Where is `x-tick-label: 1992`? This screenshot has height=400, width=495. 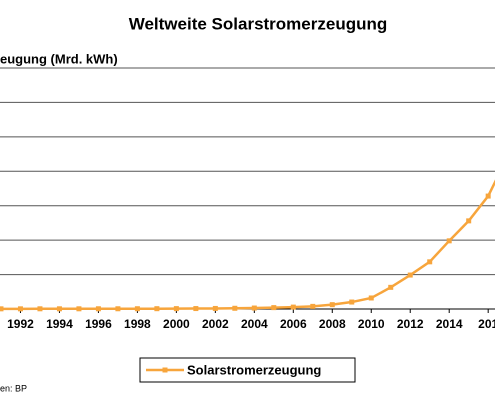
x-tick-label: 1992 is located at coordinates (20, 324).